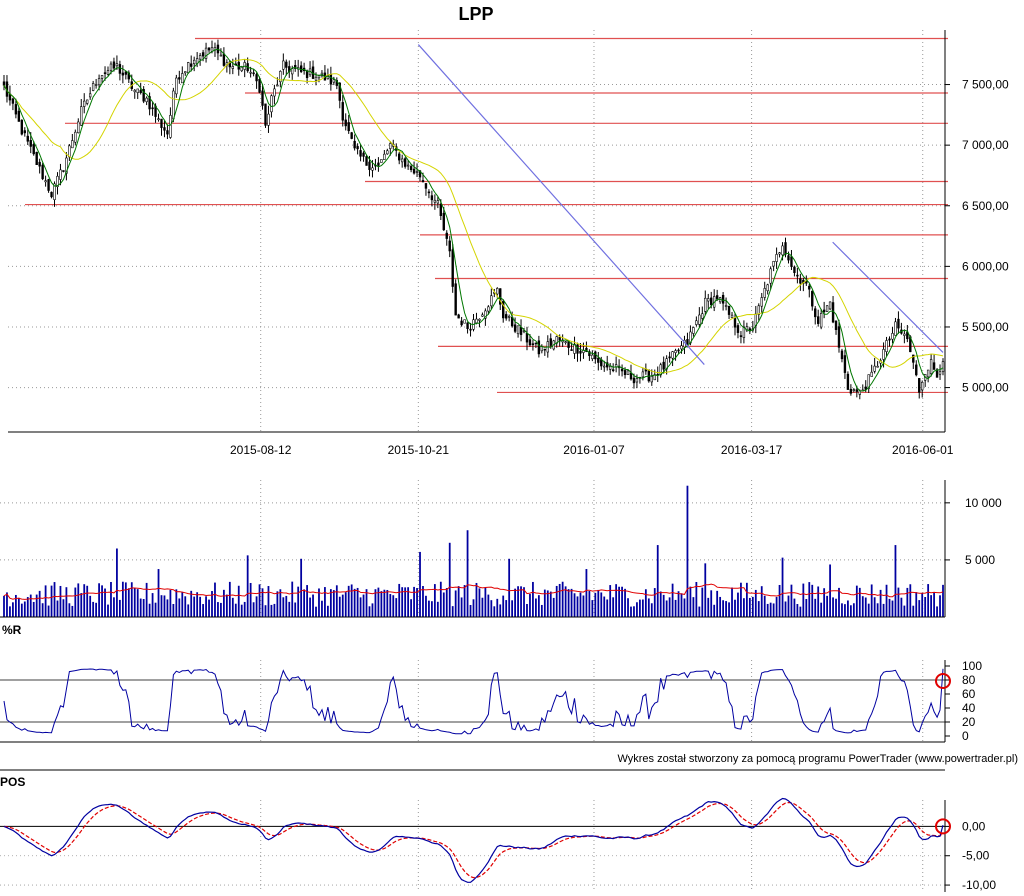 This screenshot has height=896, width=1024. I want to click on volume-average-line, so click(473, 591).